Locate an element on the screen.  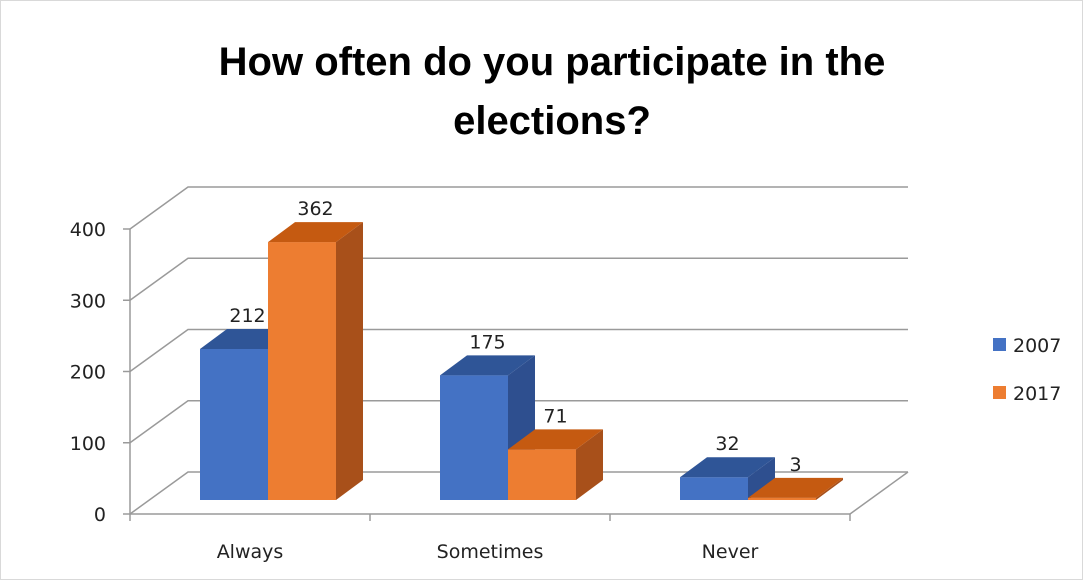
y-tick-label: 100 is located at coordinates (88, 444).